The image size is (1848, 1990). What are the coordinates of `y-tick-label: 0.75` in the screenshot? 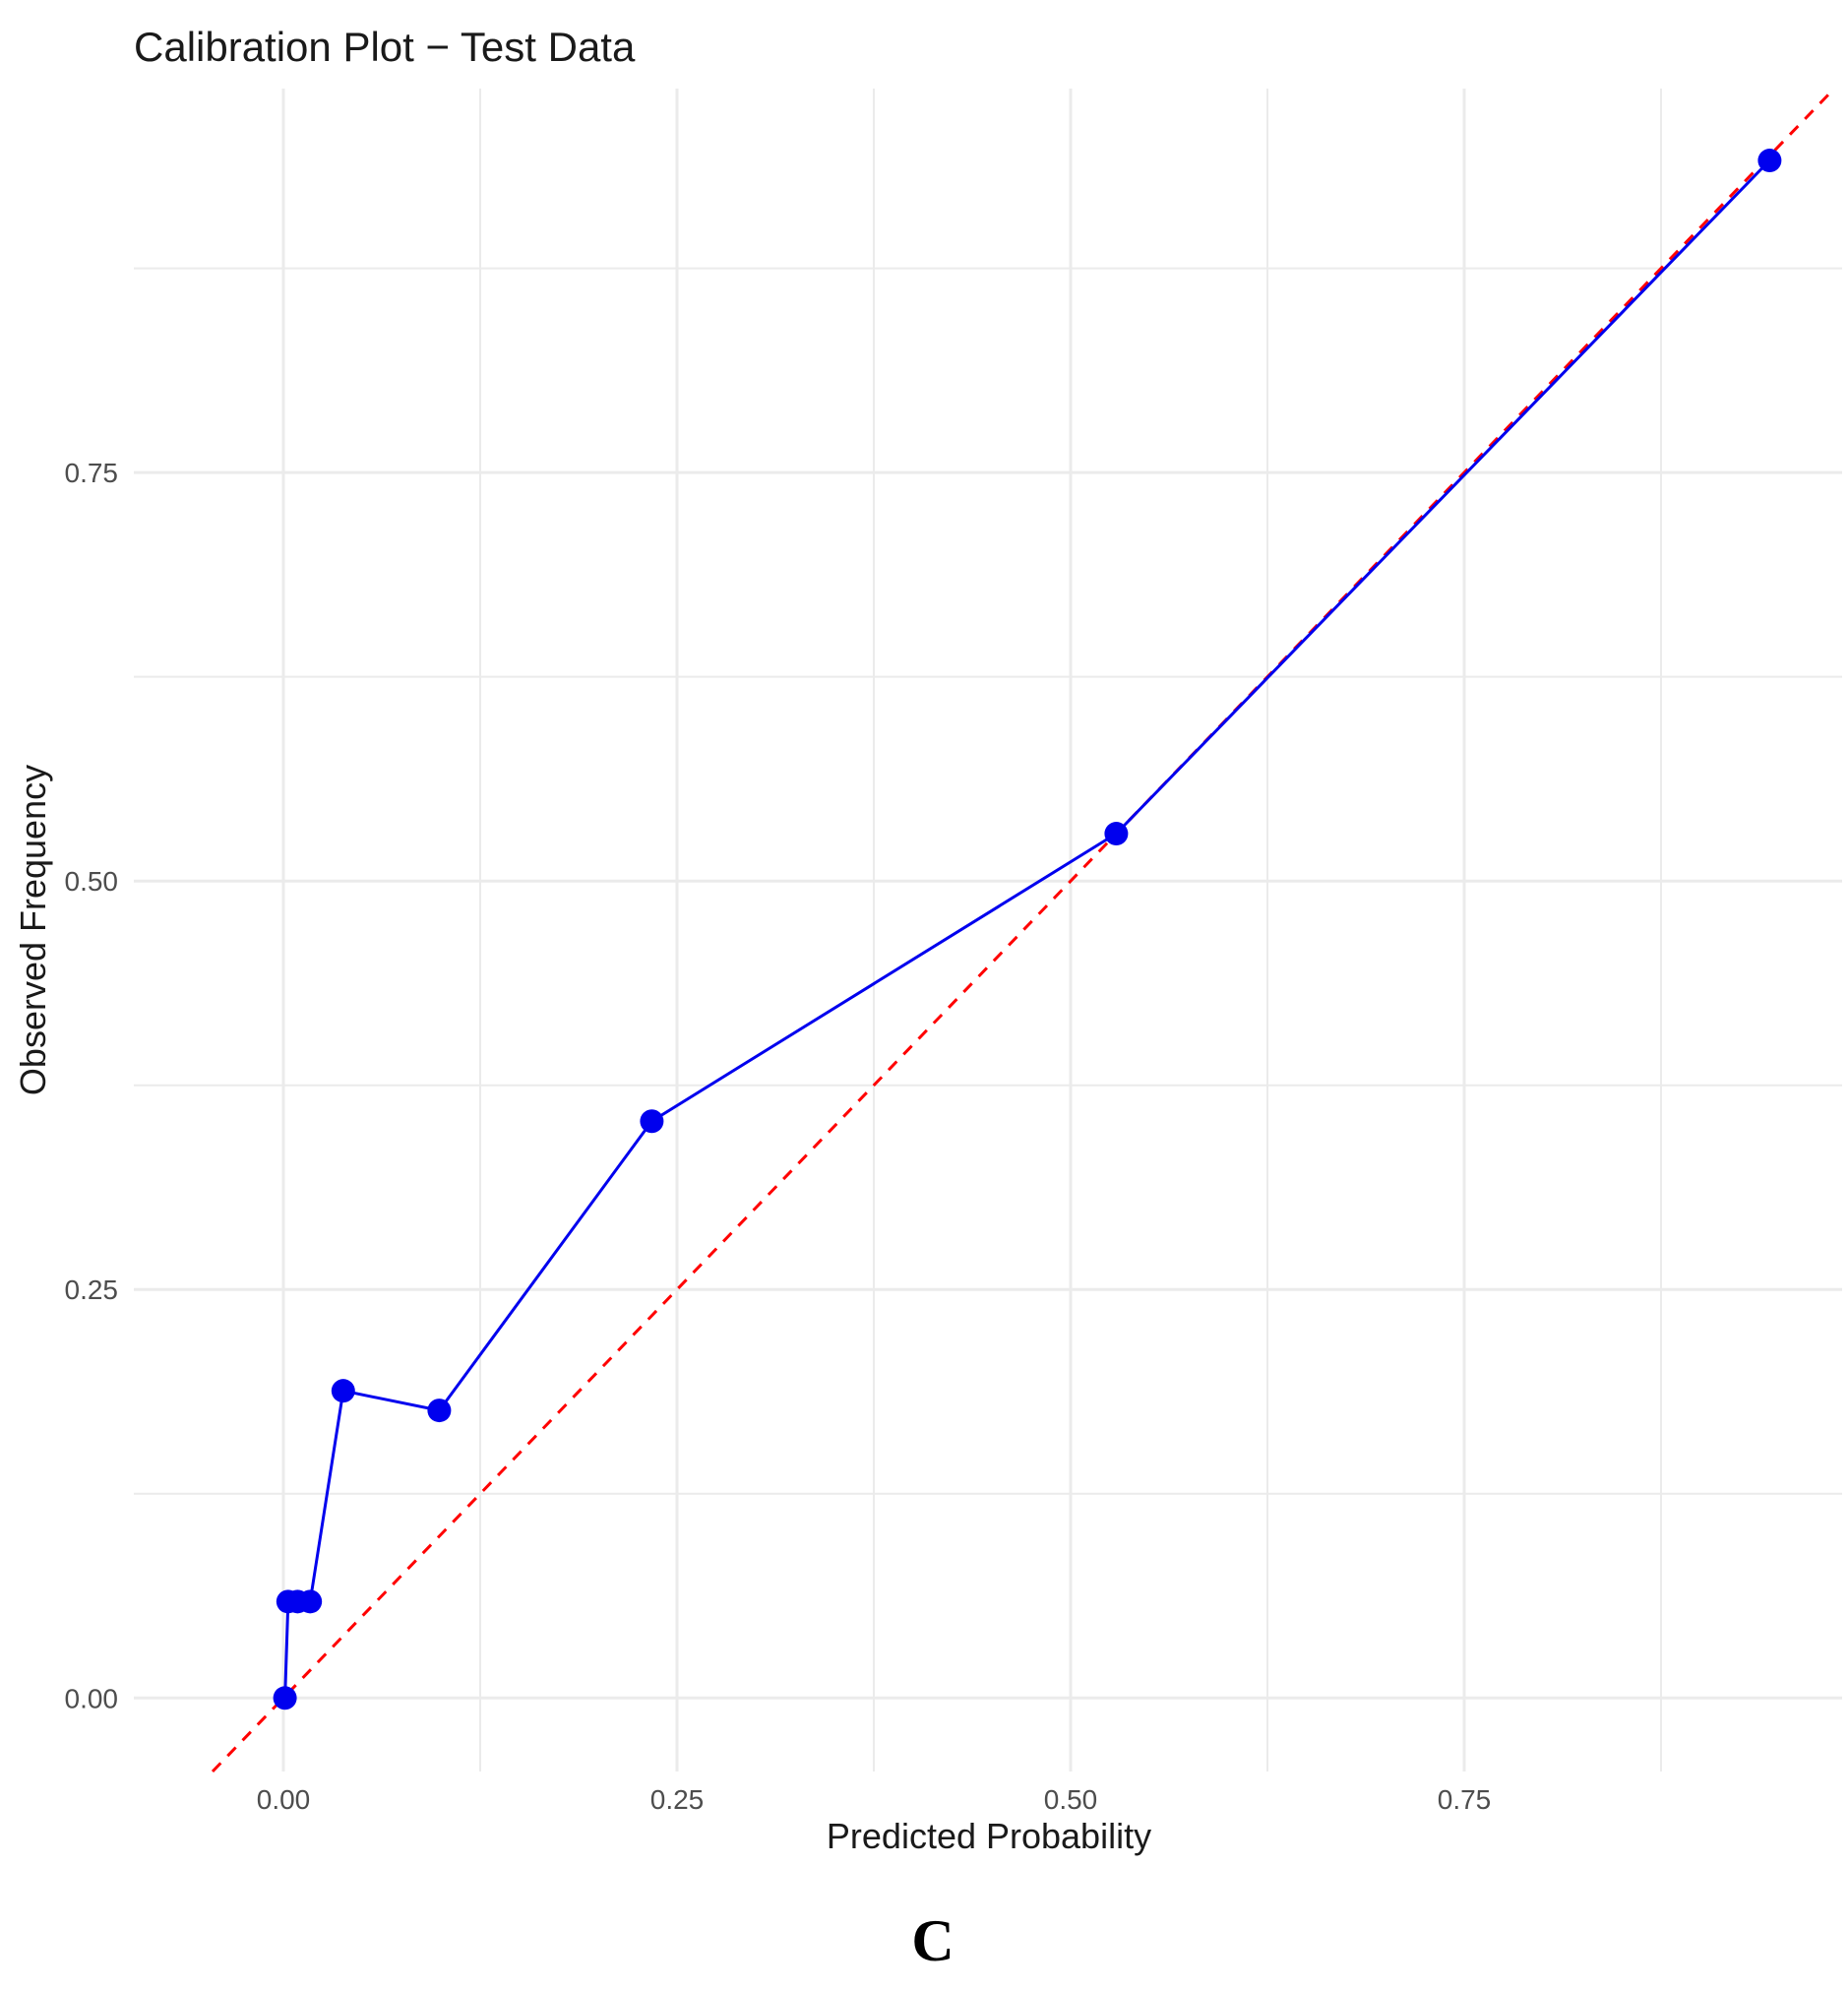 It's located at (92, 473).